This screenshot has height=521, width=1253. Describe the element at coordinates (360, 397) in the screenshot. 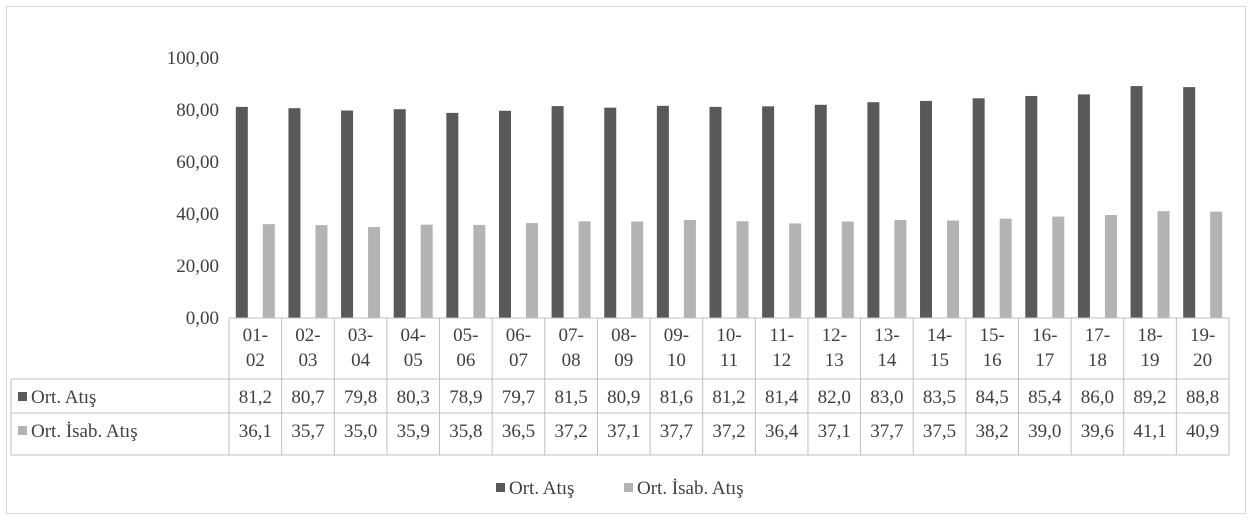

I see `data-label: 79,8` at that location.